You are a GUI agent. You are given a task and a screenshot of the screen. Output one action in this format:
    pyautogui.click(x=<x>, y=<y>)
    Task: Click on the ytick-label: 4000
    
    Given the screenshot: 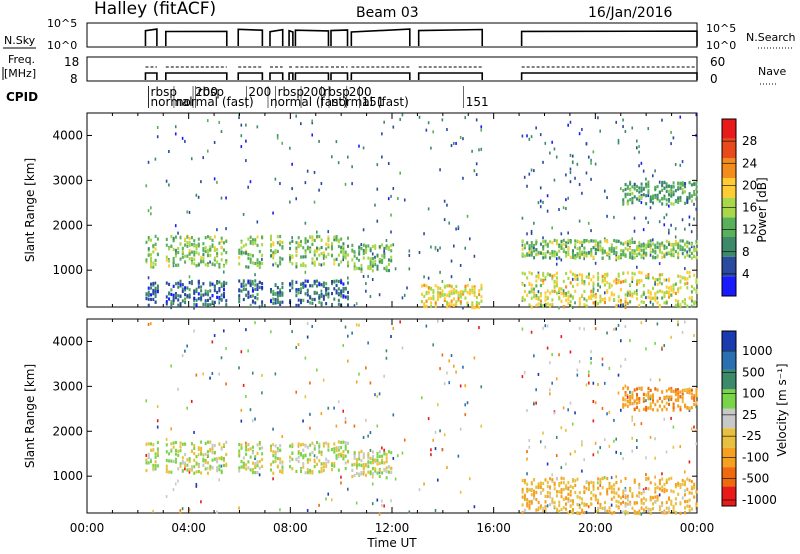 What is the action you would take?
    pyautogui.click(x=67, y=341)
    